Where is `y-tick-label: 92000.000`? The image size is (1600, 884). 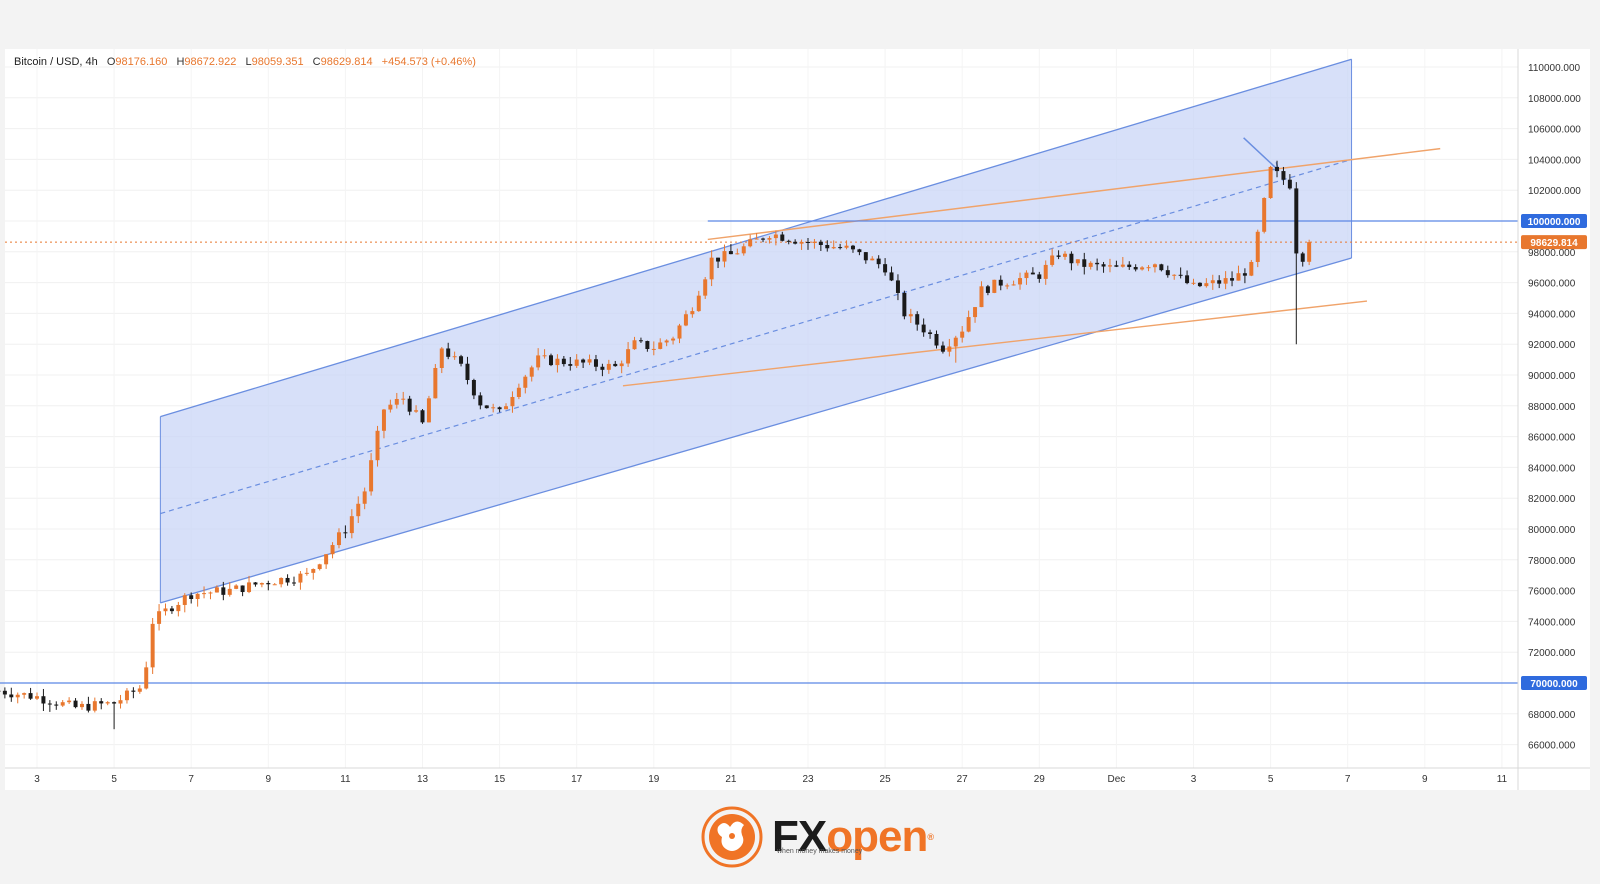
y-tick-label: 92000.000 is located at coordinates (1552, 345).